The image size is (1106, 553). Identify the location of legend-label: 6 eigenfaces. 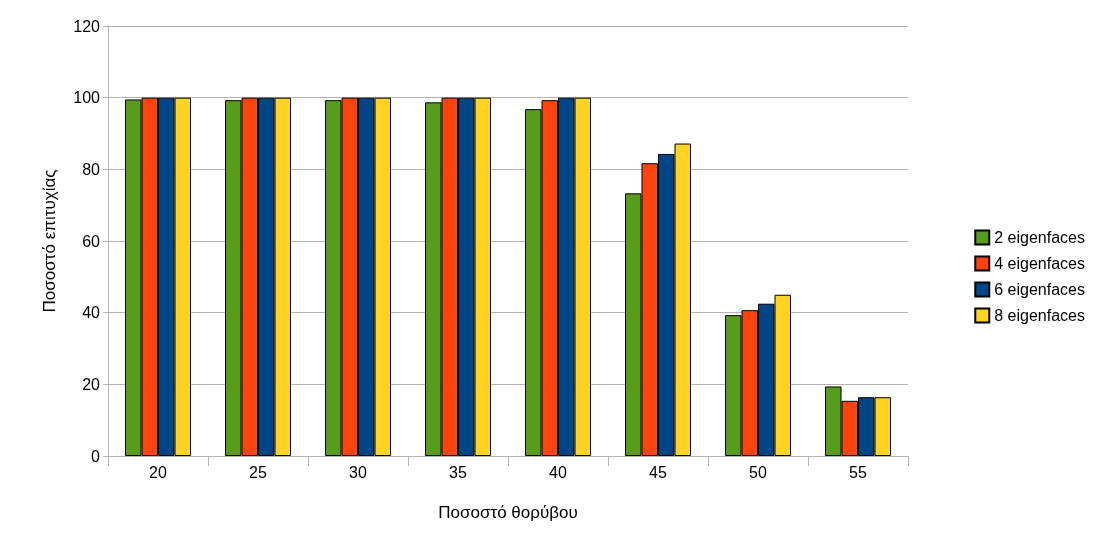
(1039, 289).